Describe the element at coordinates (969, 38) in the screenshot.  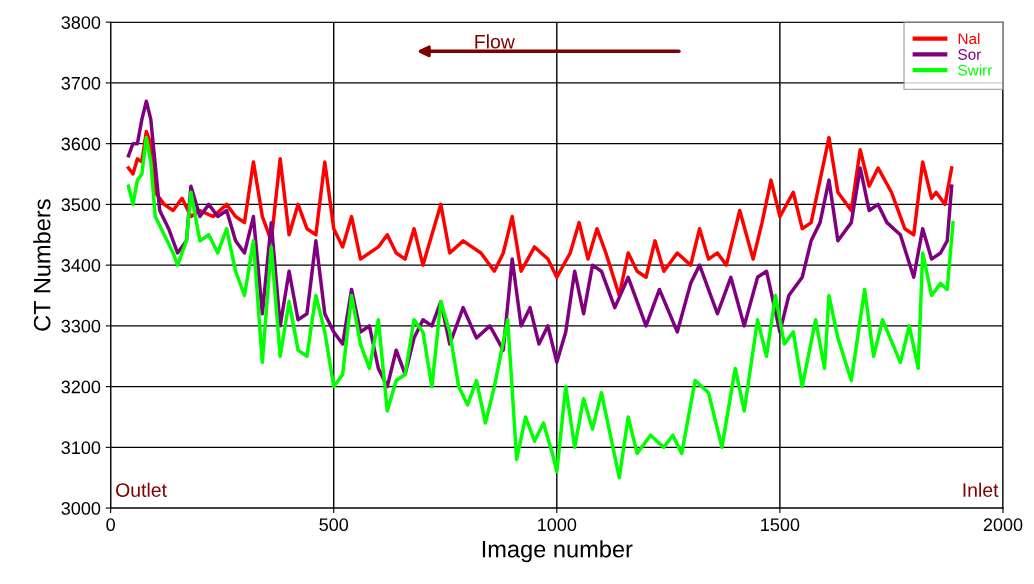
I see `legend-label: Nal` at that location.